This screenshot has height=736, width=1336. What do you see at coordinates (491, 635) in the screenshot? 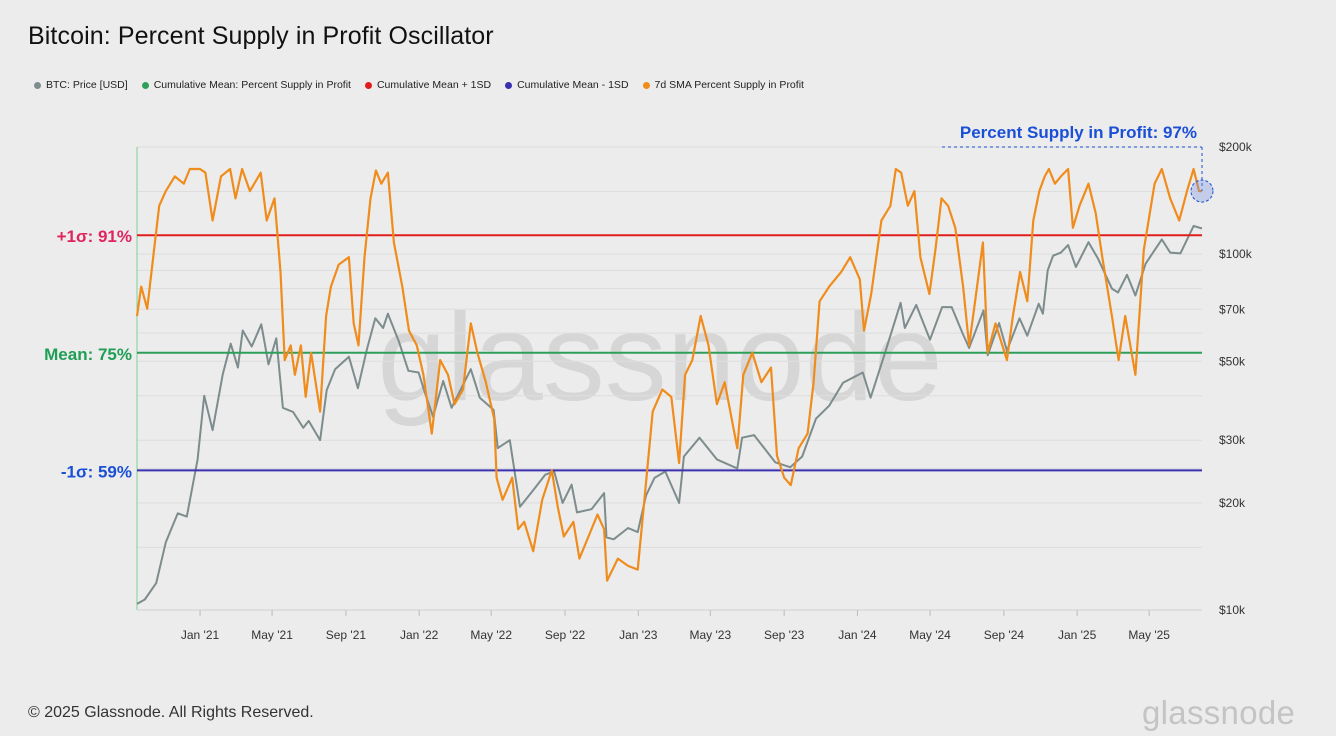
I see `x-tick-label: May '22` at bounding box center [491, 635].